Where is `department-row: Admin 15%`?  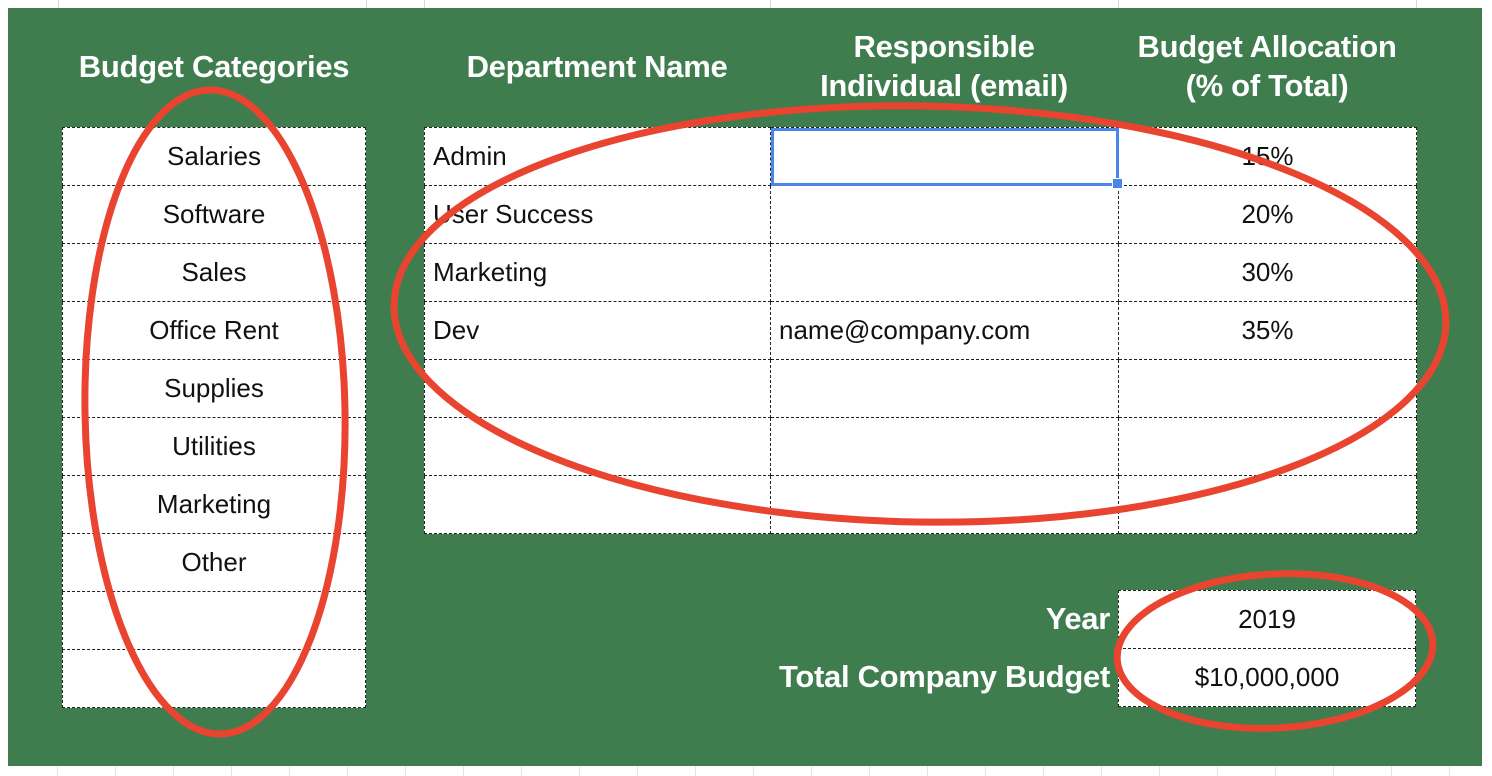
department-row: Admin 15% is located at coordinates (920, 156).